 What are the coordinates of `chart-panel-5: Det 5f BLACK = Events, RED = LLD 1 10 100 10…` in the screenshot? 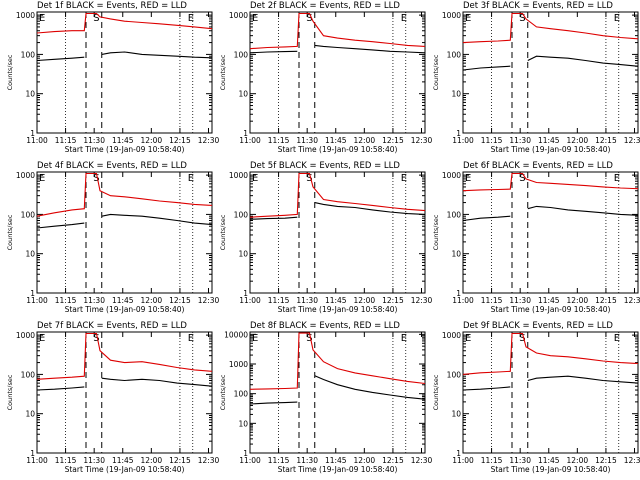 It's located at (326, 237).